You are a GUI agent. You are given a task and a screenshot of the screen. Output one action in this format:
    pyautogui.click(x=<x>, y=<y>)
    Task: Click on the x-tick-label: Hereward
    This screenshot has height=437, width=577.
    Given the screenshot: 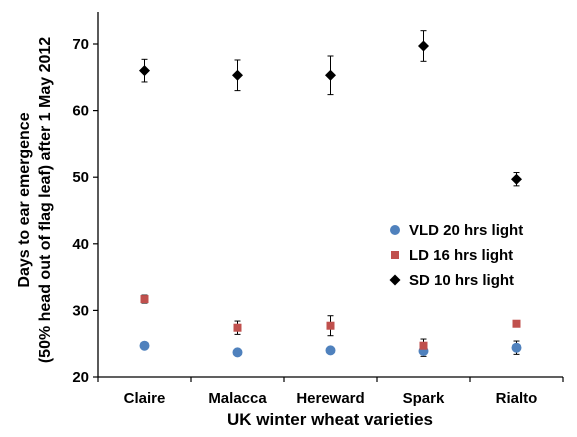 What is the action you would take?
    pyautogui.click(x=330, y=398)
    